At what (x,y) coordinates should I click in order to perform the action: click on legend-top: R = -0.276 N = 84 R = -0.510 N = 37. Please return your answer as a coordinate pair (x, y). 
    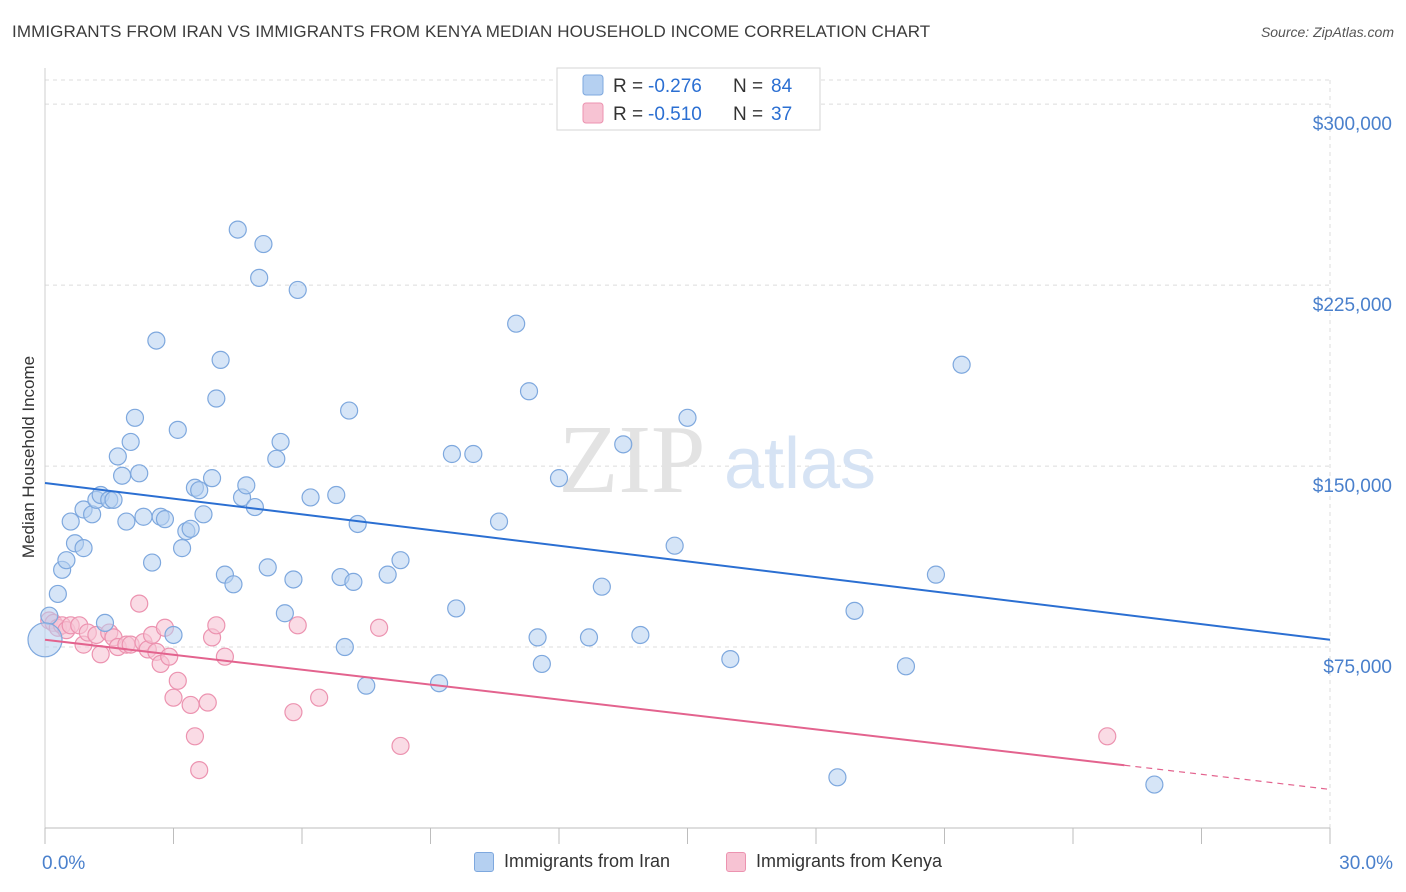
    Looking at the image, I should click on (688, 99).